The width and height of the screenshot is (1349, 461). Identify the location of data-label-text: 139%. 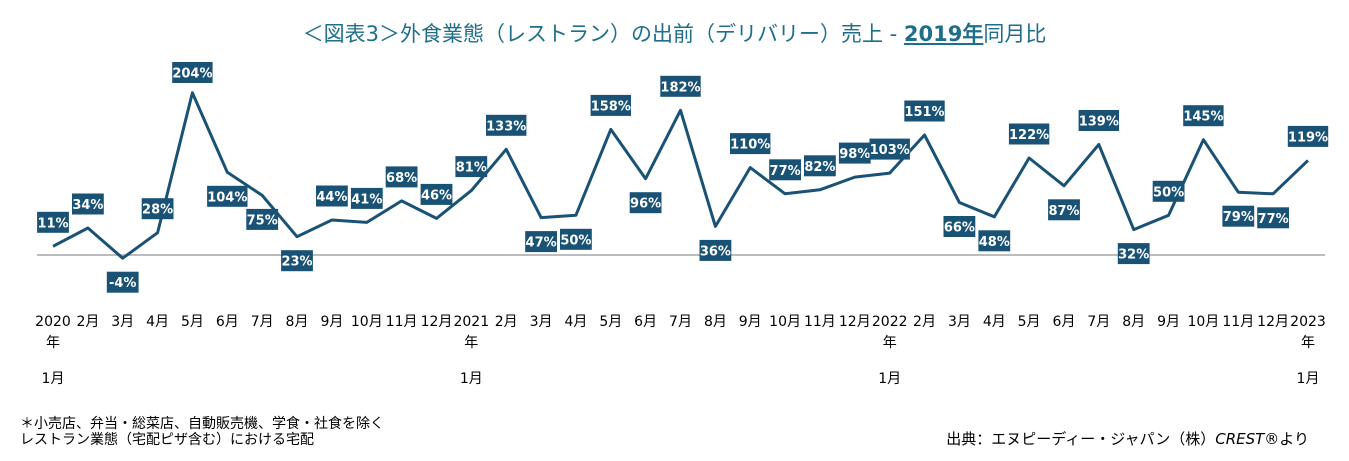
(1099, 122).